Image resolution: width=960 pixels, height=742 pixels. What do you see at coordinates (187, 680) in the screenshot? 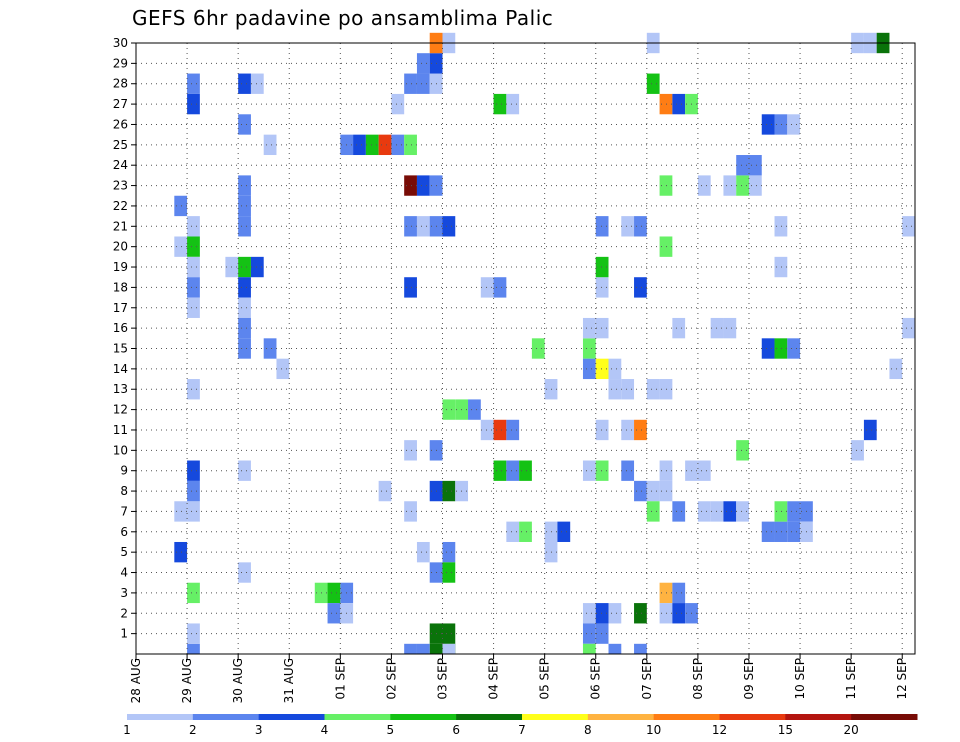
I see `x-tick-label: 29 AUG` at bounding box center [187, 680].